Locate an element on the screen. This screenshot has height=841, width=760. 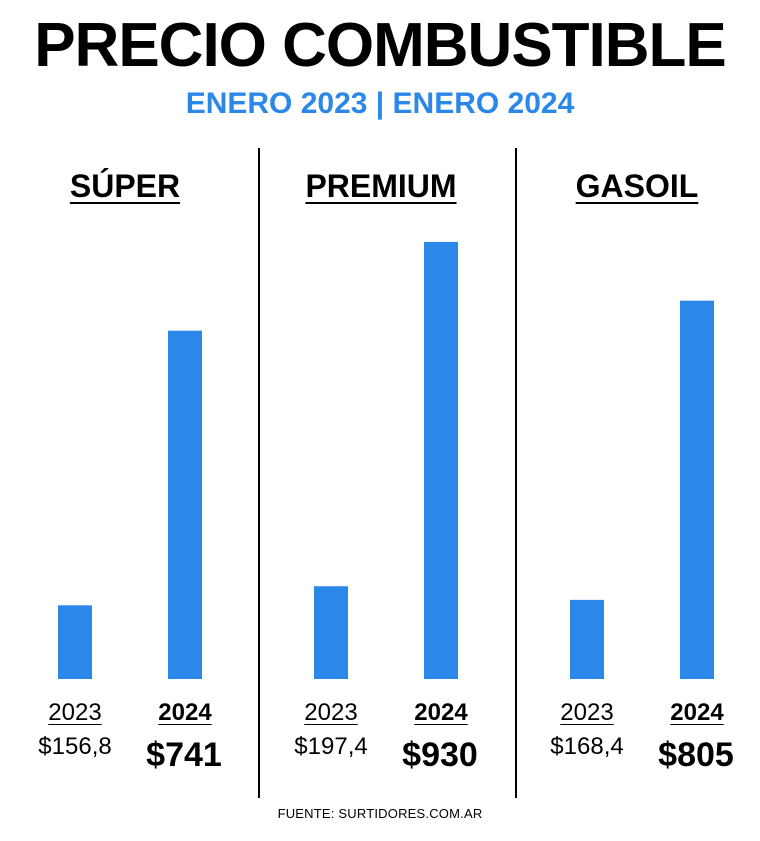
panel-title-text: SÚPER is located at coordinates (125, 186).